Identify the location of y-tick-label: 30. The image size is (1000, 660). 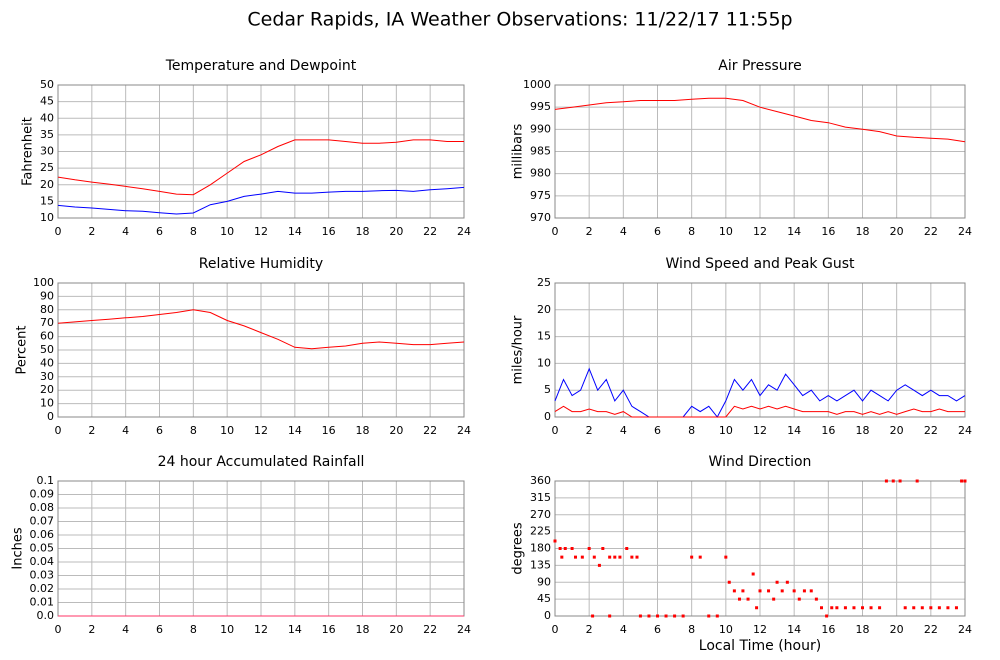
(47, 151).